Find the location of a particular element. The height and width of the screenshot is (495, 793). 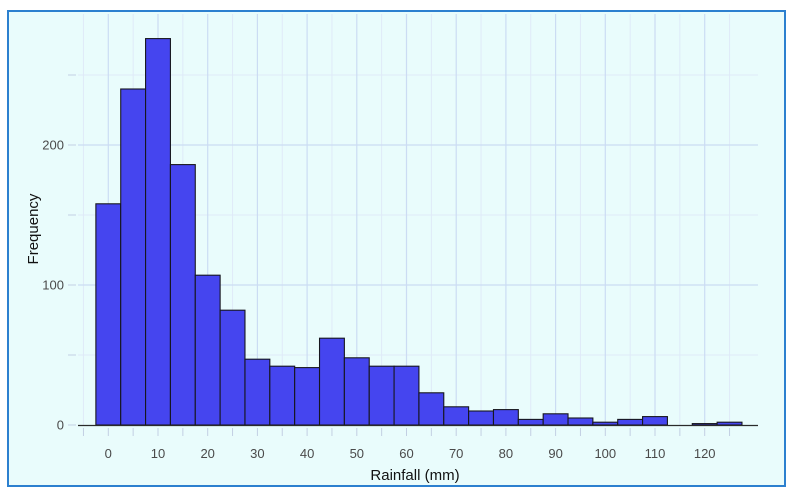

x-tick-label: 70 is located at coordinates (456, 453).